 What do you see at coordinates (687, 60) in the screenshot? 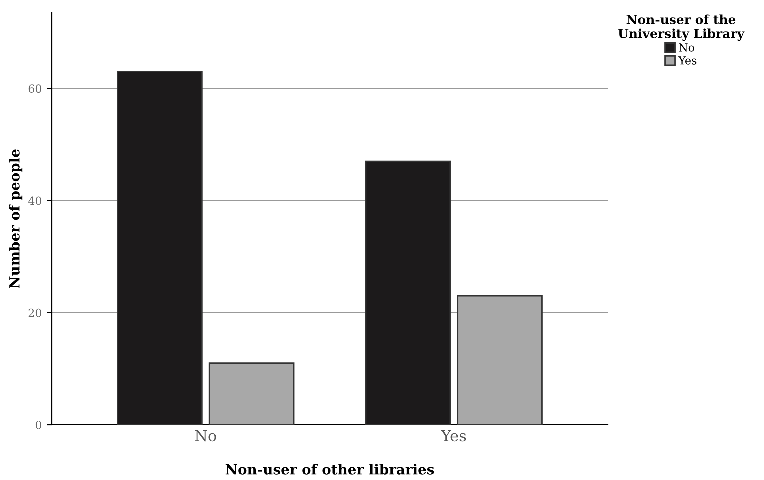
I see `legend-label: Yes` at bounding box center [687, 60].